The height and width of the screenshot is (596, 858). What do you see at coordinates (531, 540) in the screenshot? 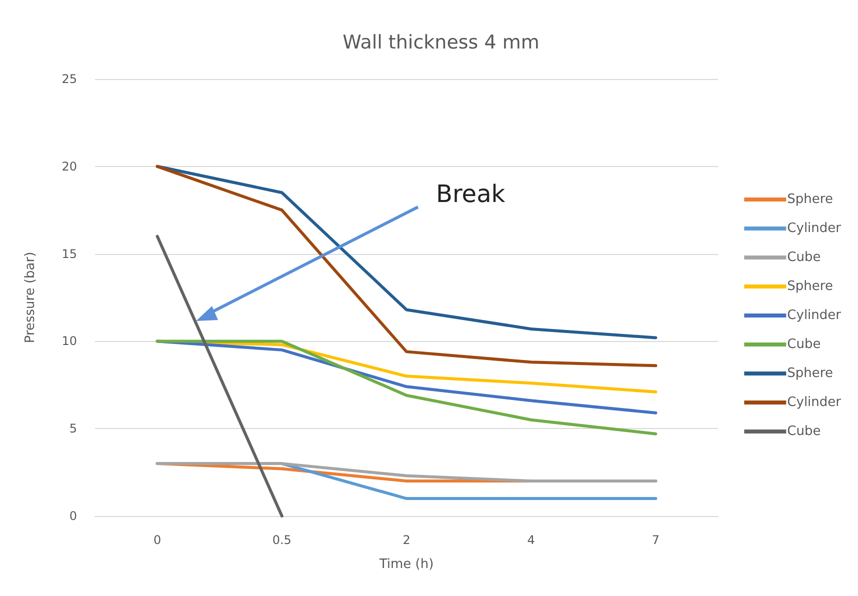
I see `x-tick-label: 4` at bounding box center [531, 540].